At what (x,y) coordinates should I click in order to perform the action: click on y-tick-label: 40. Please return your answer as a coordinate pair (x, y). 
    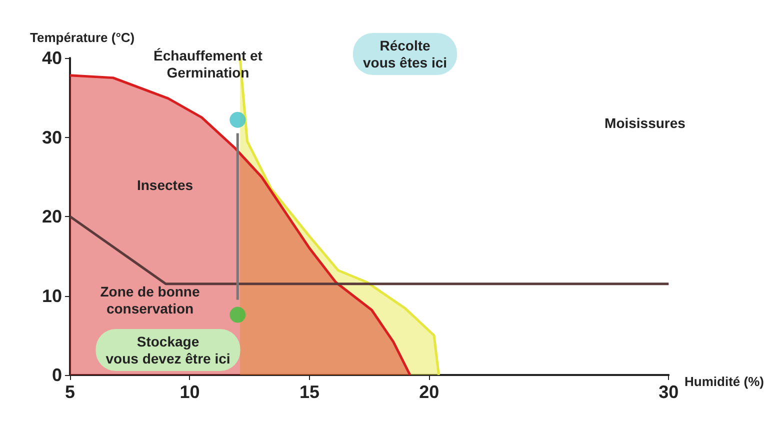
    Looking at the image, I should click on (52, 58).